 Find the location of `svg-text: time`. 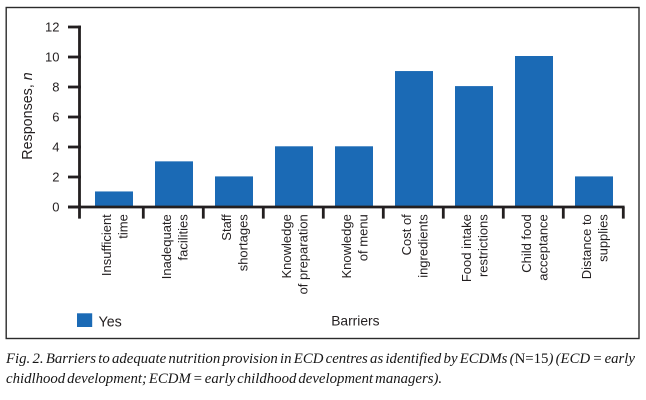

svg-text: time is located at coordinates (123, 226).